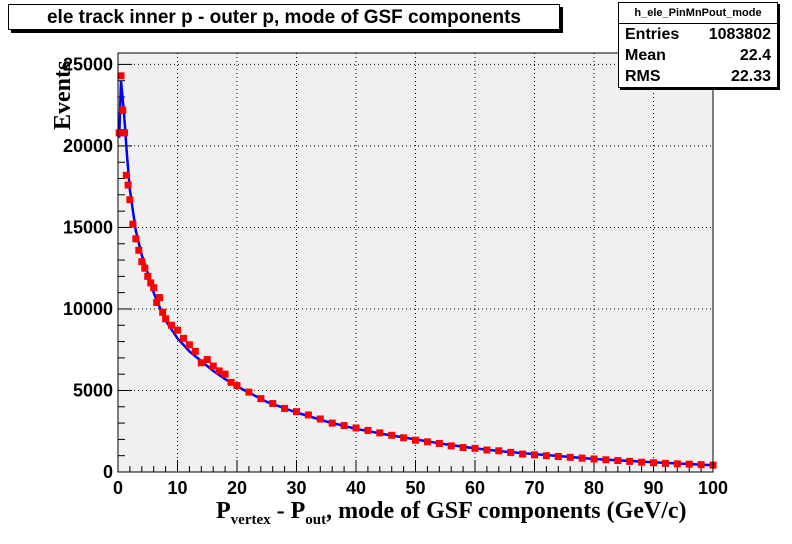 The width and height of the screenshot is (792, 544). What do you see at coordinates (88, 64) in the screenshot?
I see `y-tick-label: 25000` at bounding box center [88, 64].